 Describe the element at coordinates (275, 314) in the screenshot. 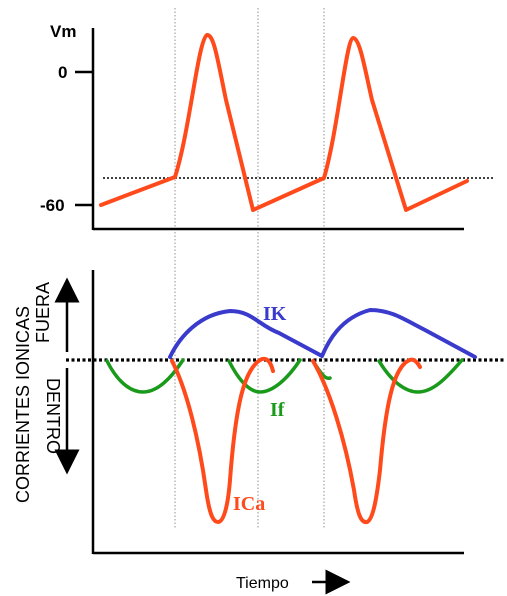

I see `ik-label: IK` at that location.